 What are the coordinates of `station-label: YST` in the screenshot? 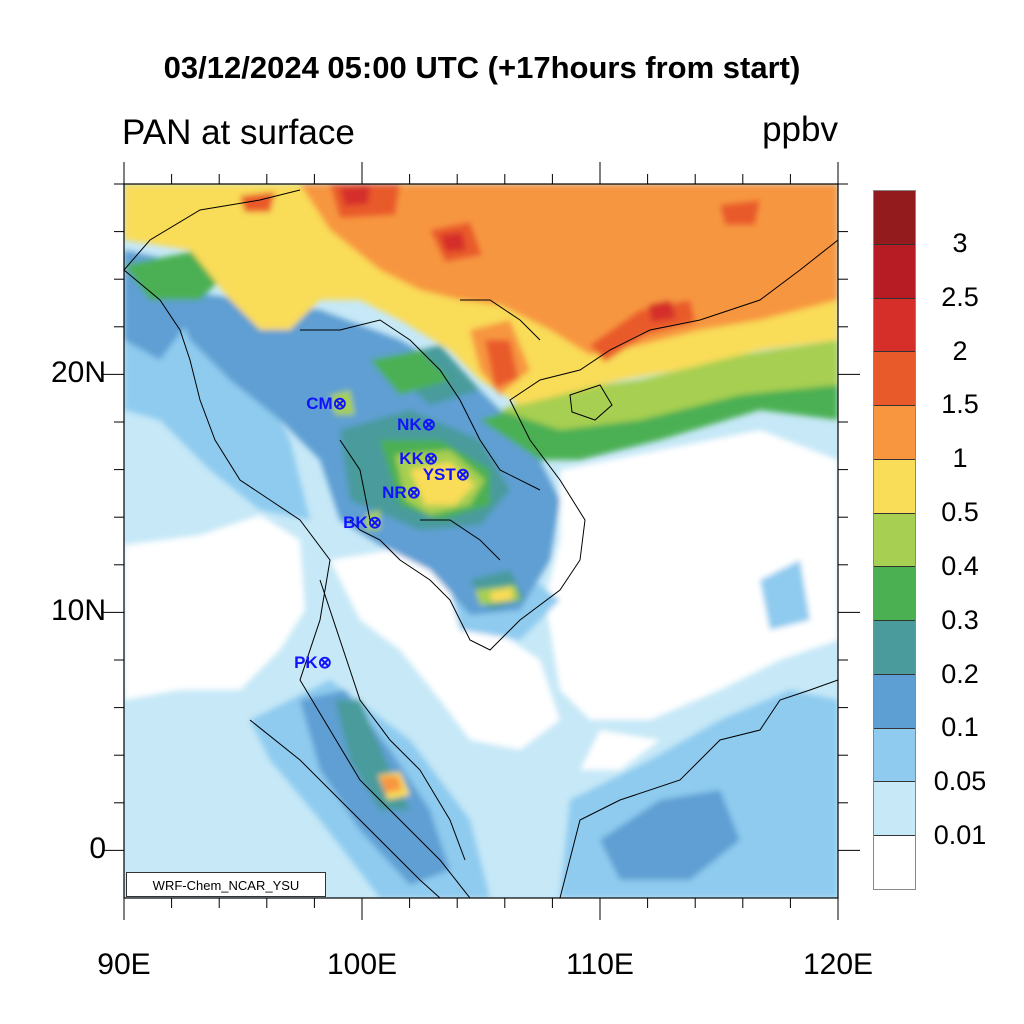 It's located at (439, 475).